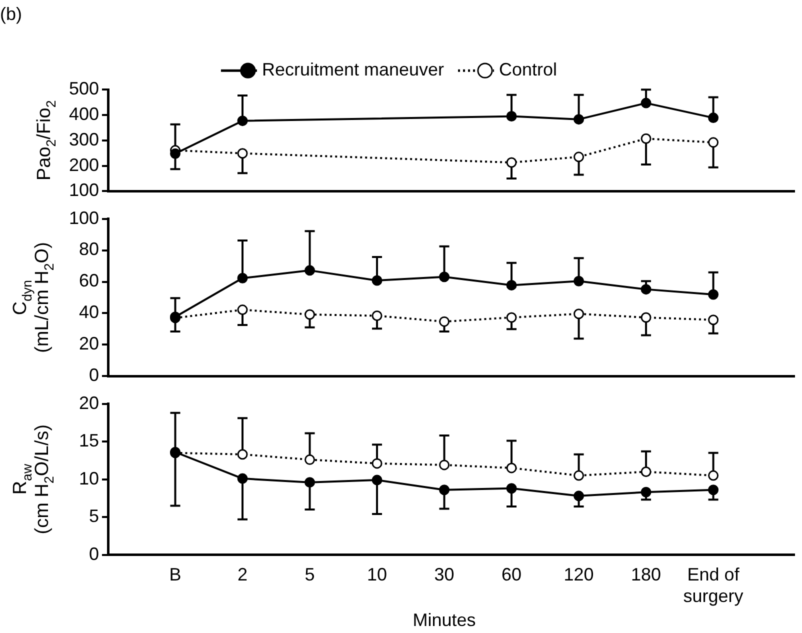  What do you see at coordinates (243, 574) in the screenshot?
I see `x-tick-label: 2` at bounding box center [243, 574].